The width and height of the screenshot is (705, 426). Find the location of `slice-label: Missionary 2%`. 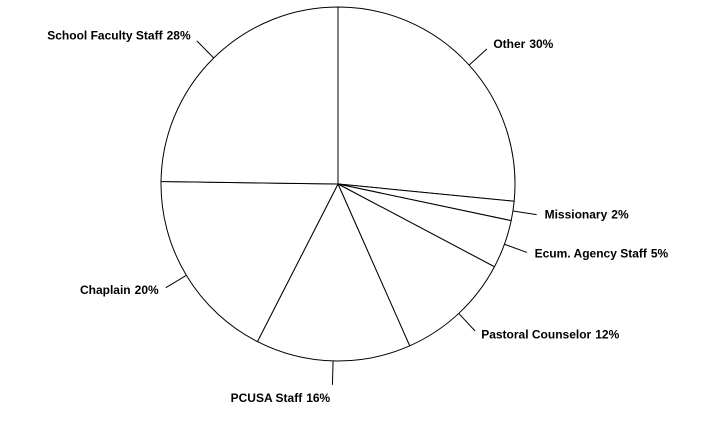

slice-label: Missionary 2% is located at coordinates (587, 215).